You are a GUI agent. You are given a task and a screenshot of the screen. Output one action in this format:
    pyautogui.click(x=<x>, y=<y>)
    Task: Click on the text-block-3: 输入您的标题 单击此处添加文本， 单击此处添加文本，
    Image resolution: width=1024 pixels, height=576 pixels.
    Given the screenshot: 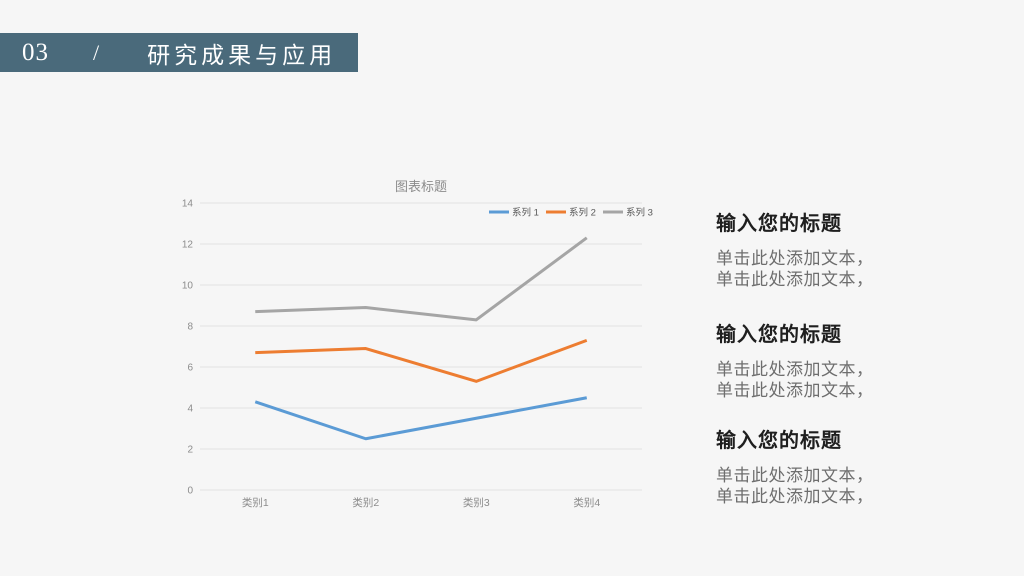 What is the action you would take?
    pyautogui.click(x=831, y=469)
    